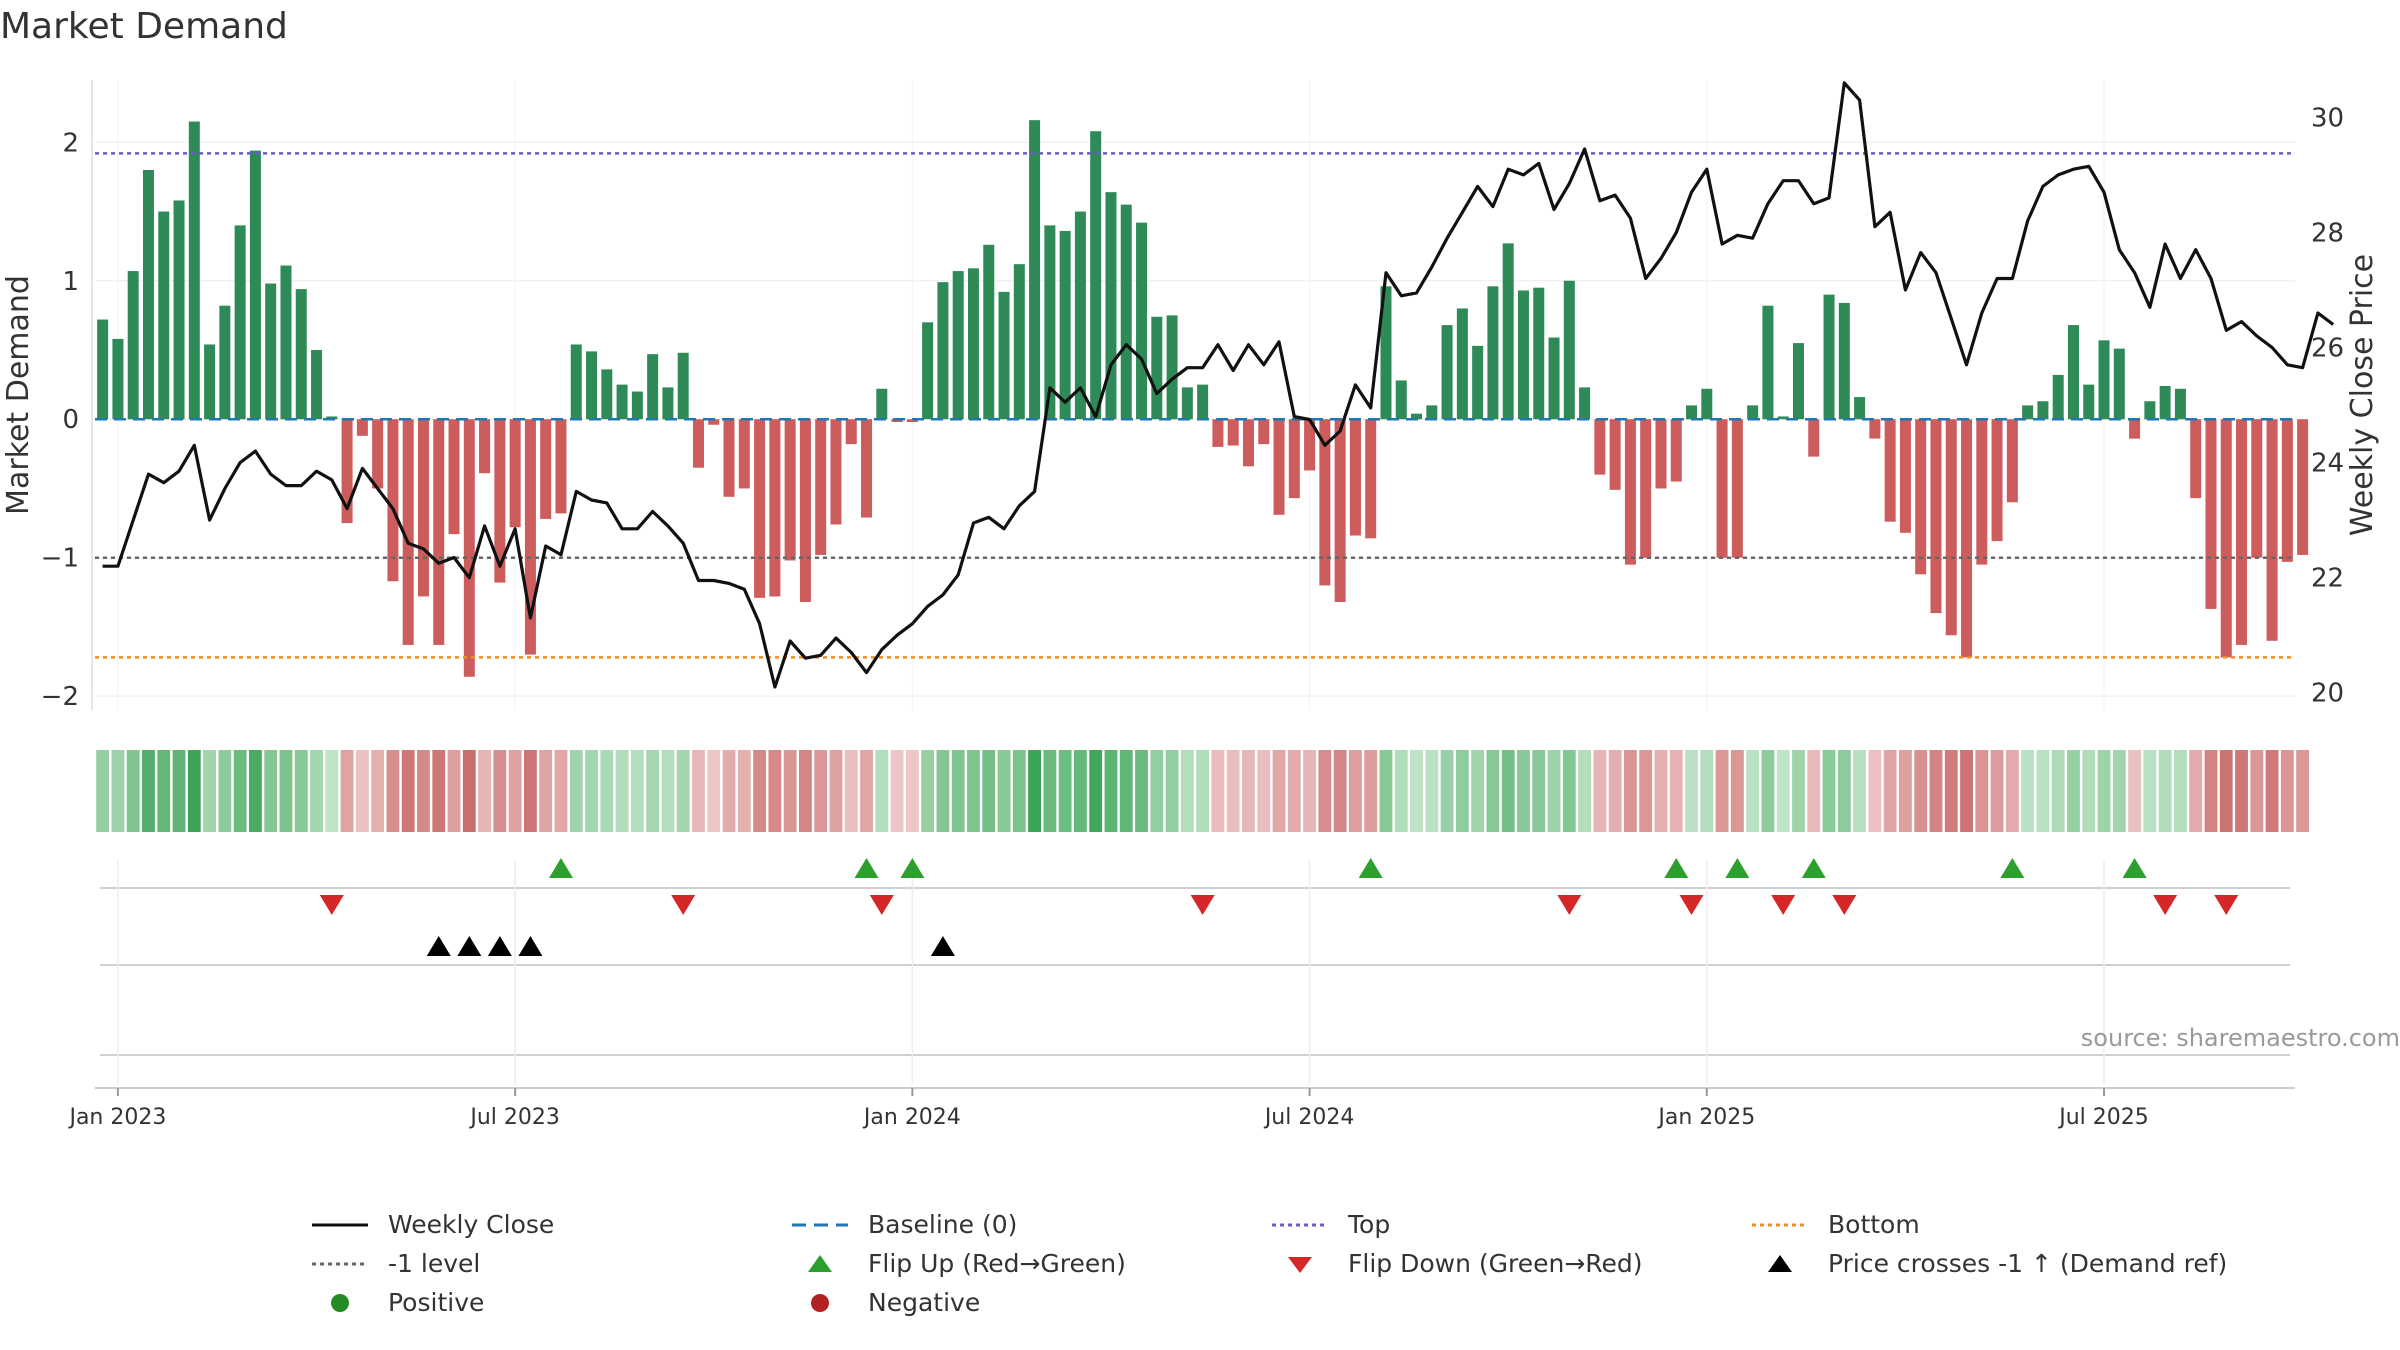 This screenshot has width=2400, height=1350. What do you see at coordinates (1300, 1224) in the screenshot?
I see `legend-dot-swatch` at bounding box center [1300, 1224].